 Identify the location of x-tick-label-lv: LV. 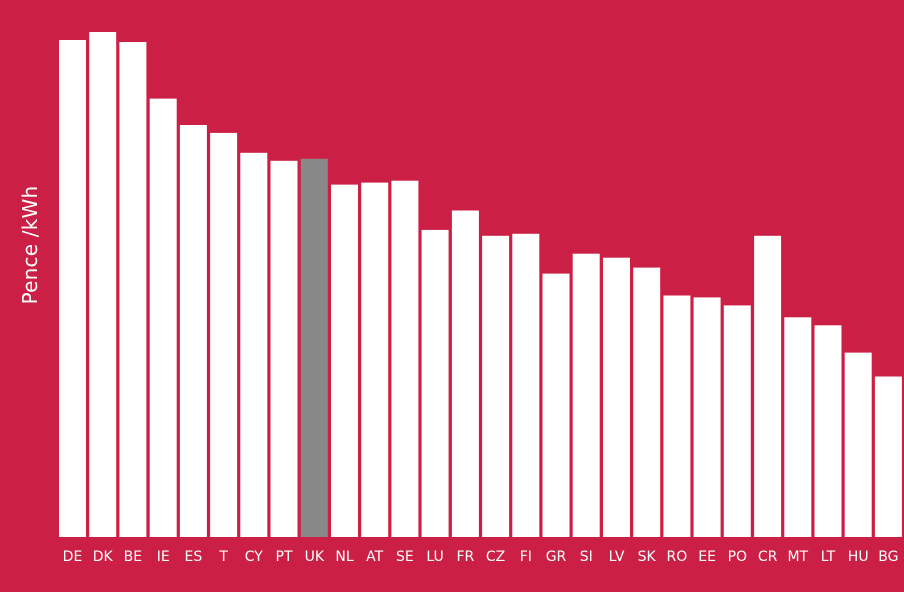
(617, 557).